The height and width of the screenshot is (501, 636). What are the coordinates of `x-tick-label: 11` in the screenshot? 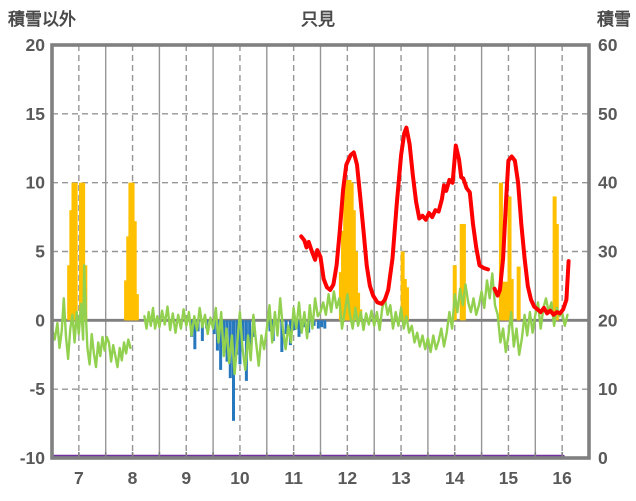 It's located at (293, 478).